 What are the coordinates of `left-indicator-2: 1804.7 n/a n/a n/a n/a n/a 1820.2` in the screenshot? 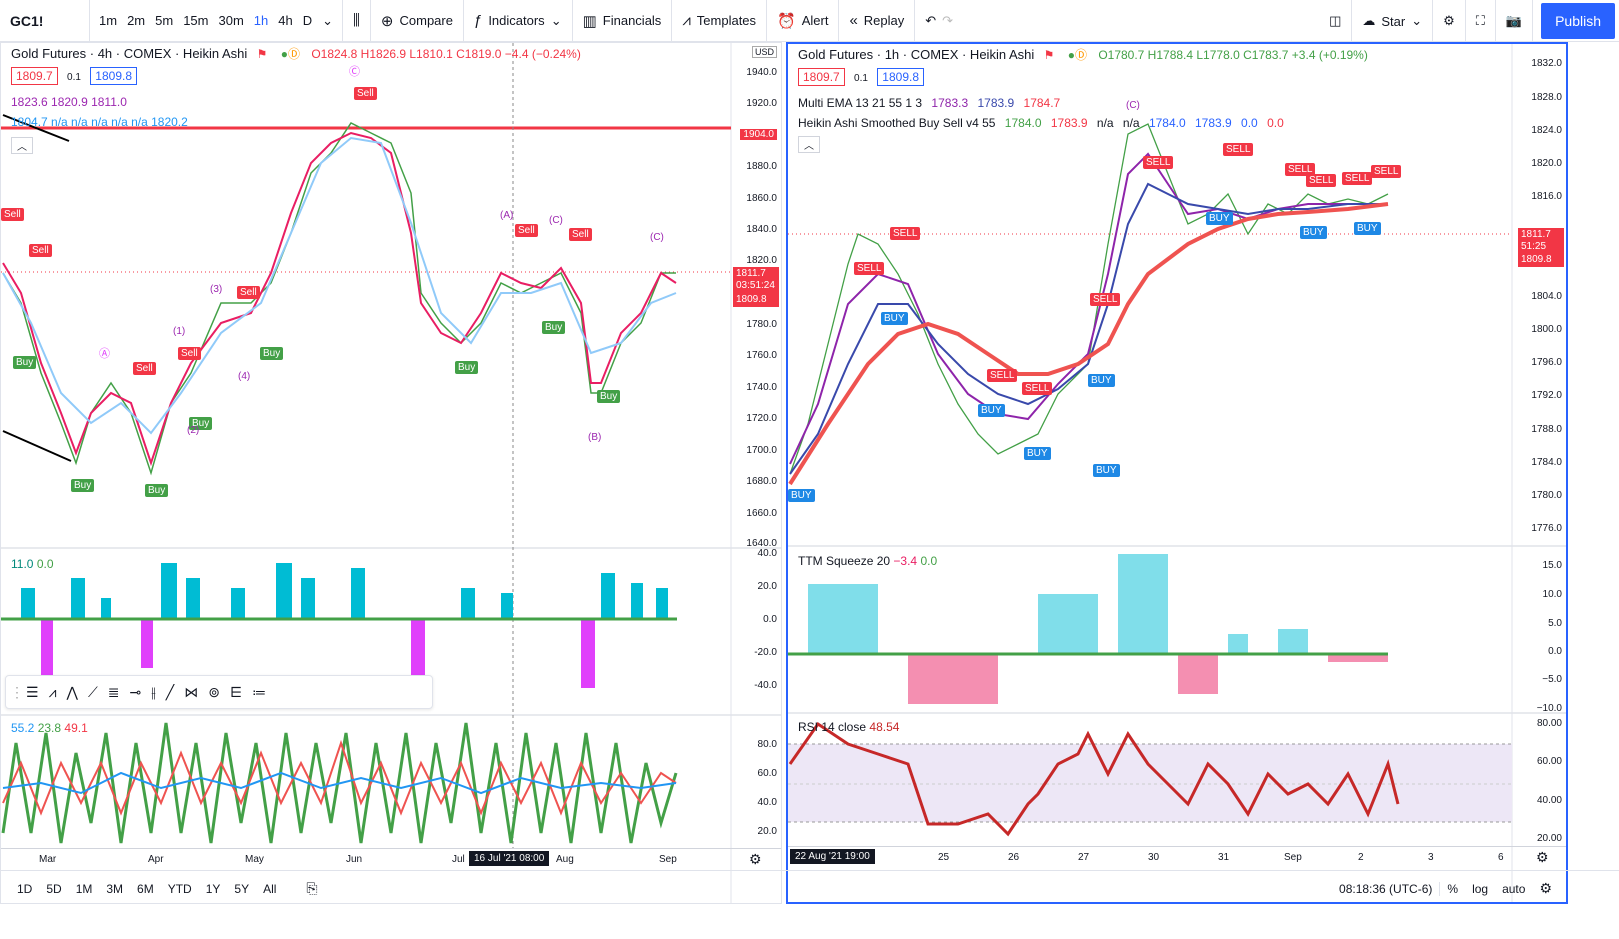 It's located at (99, 122).